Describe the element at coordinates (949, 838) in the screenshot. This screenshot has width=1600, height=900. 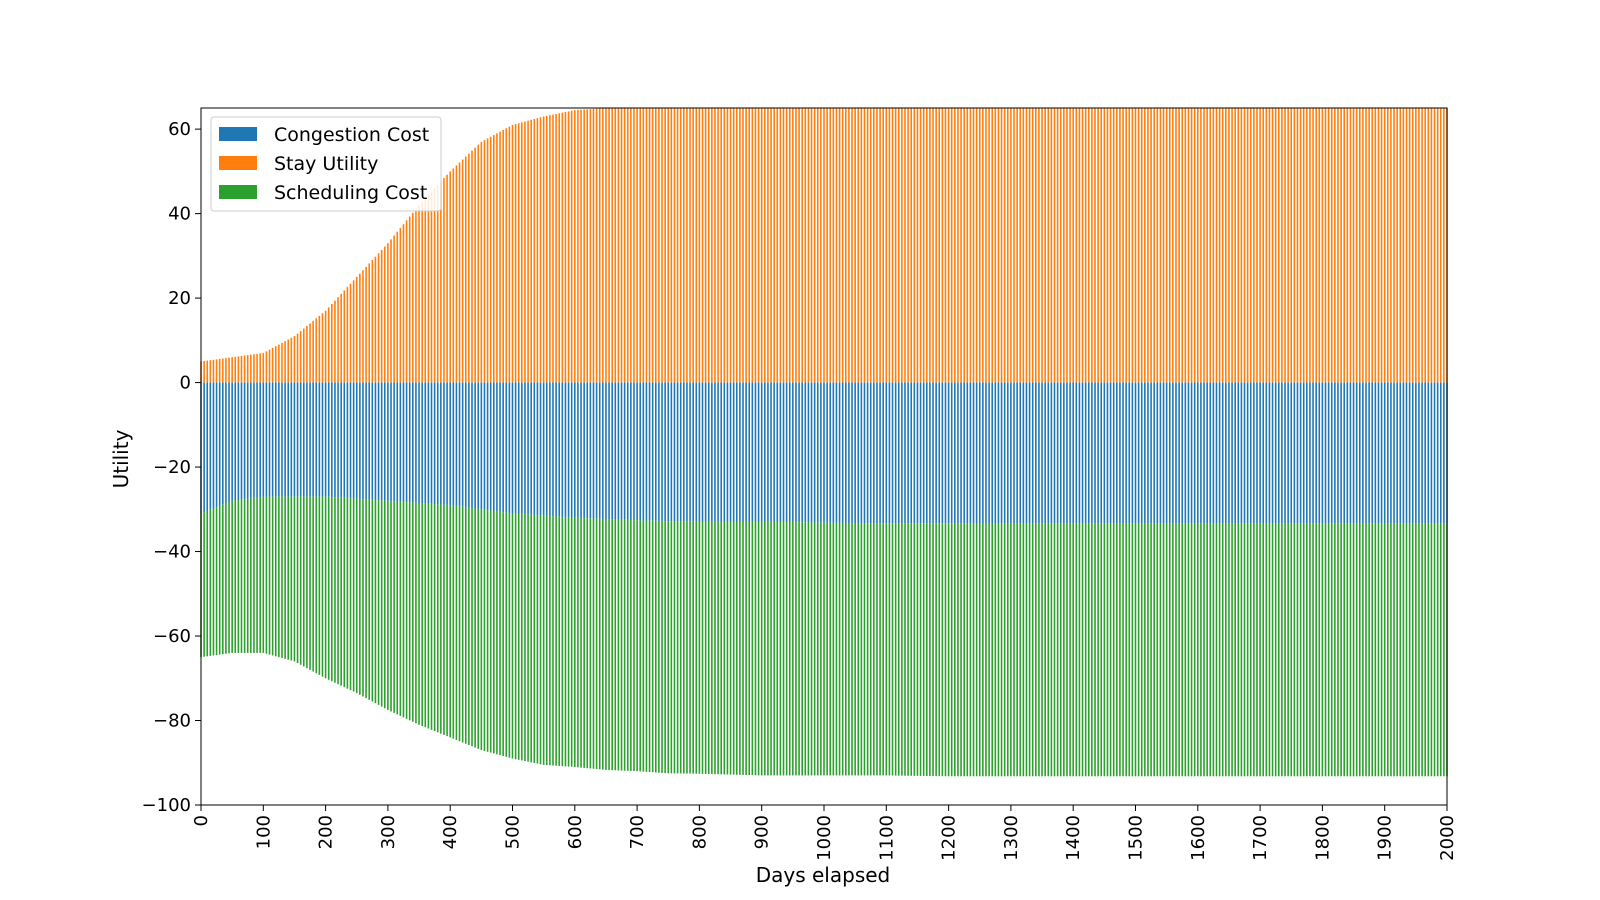
I see `x-tick-label: 1200` at that location.